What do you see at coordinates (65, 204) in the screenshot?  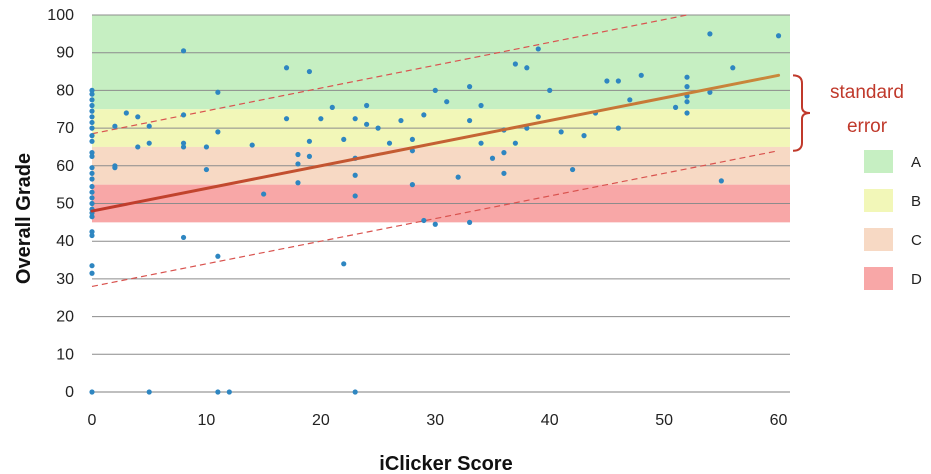 I see `y-tick-label: 50` at bounding box center [65, 204].